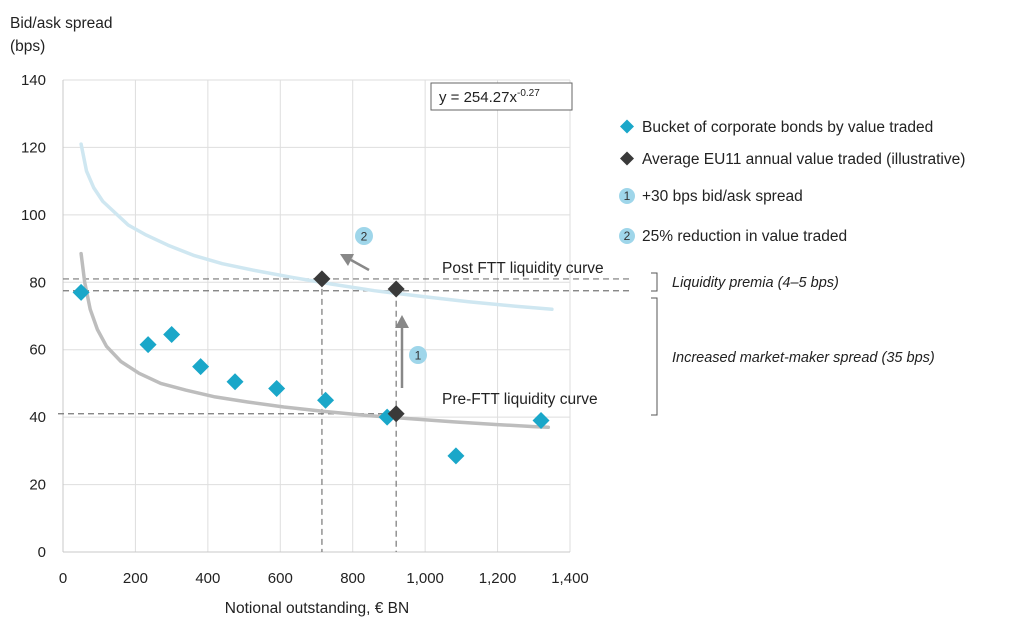  I want to click on y-tick-label: 20, so click(37, 485).